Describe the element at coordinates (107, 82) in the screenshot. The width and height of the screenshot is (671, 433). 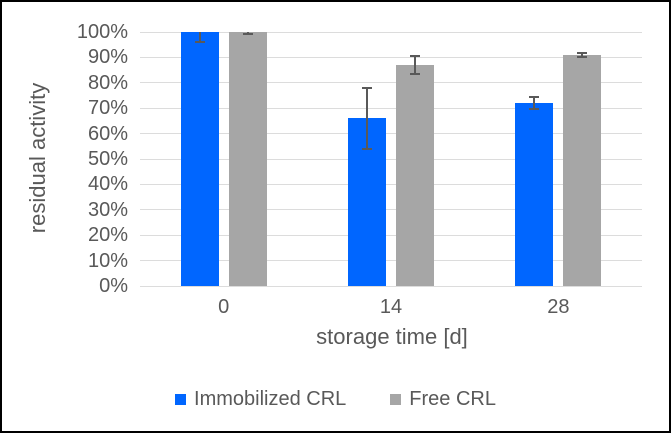
I see `y-tick-label-80: 80%` at that location.